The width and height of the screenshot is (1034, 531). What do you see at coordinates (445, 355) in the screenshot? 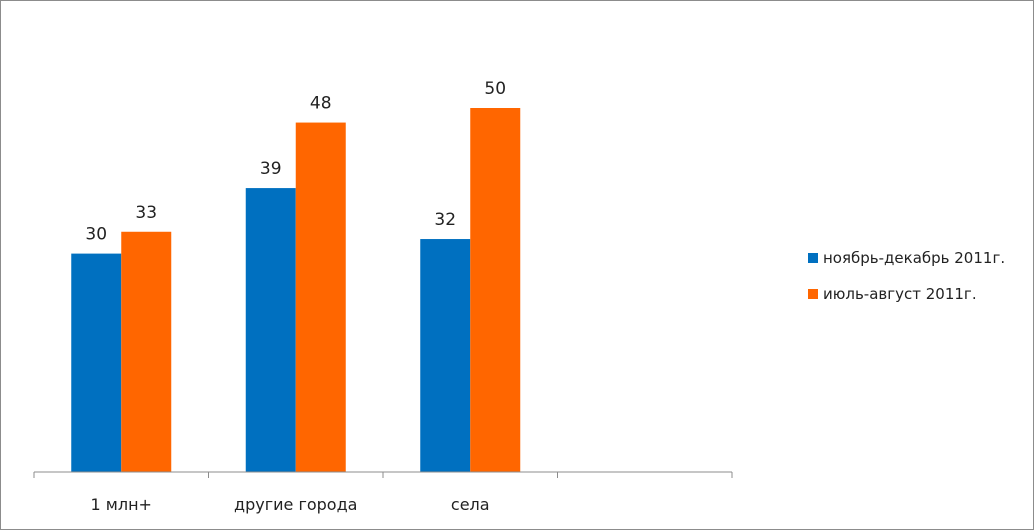
I see `bar-series1-cat3` at bounding box center [445, 355].